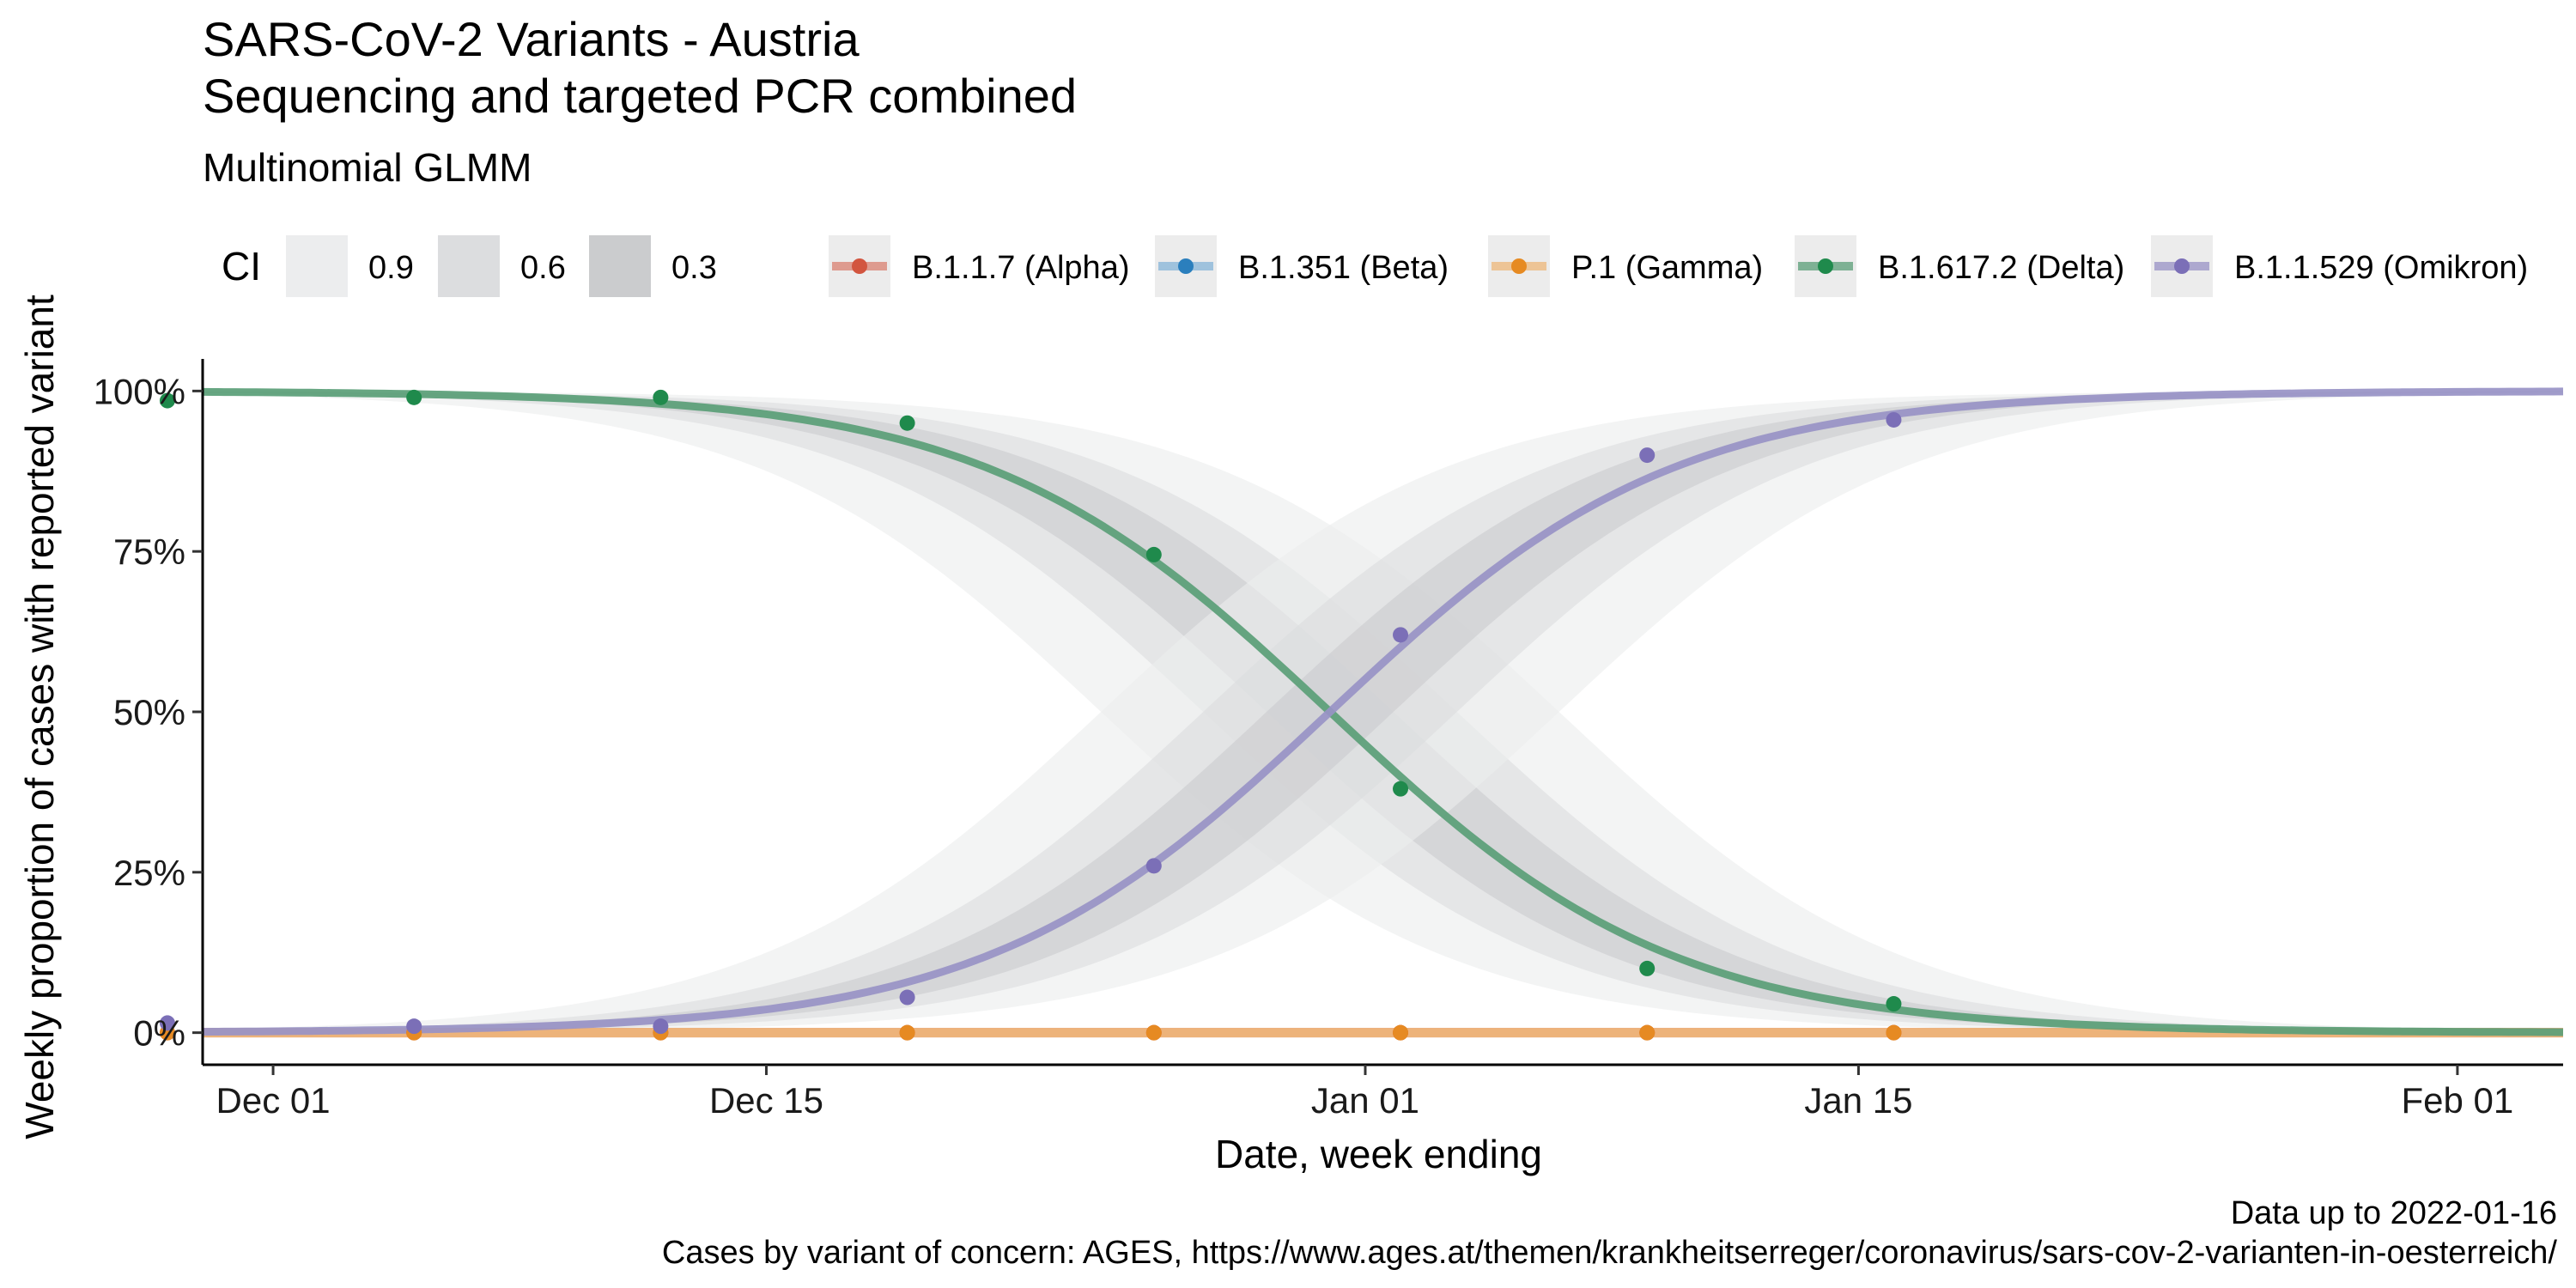  Describe the element at coordinates (1365, 1100) in the screenshot. I see `x-tick-label: Jan 01` at that location.